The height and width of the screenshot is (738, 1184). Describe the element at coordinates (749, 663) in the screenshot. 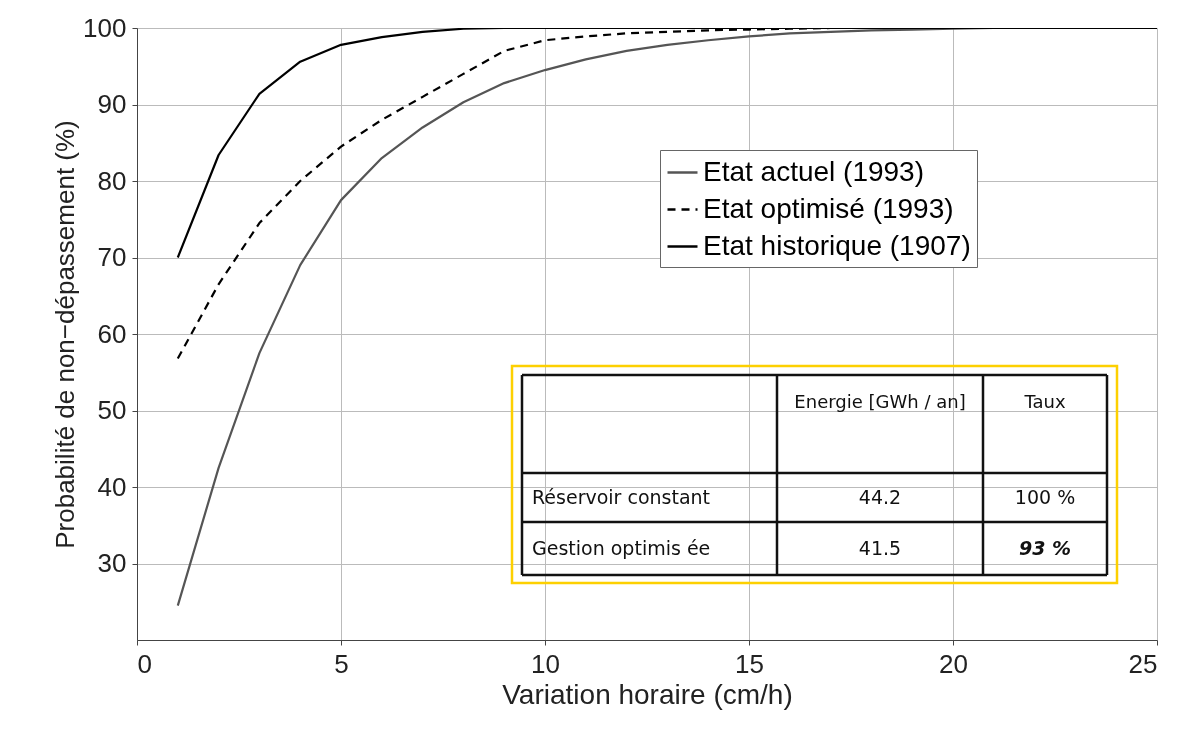

I see `x-tick-label: 15` at that location.